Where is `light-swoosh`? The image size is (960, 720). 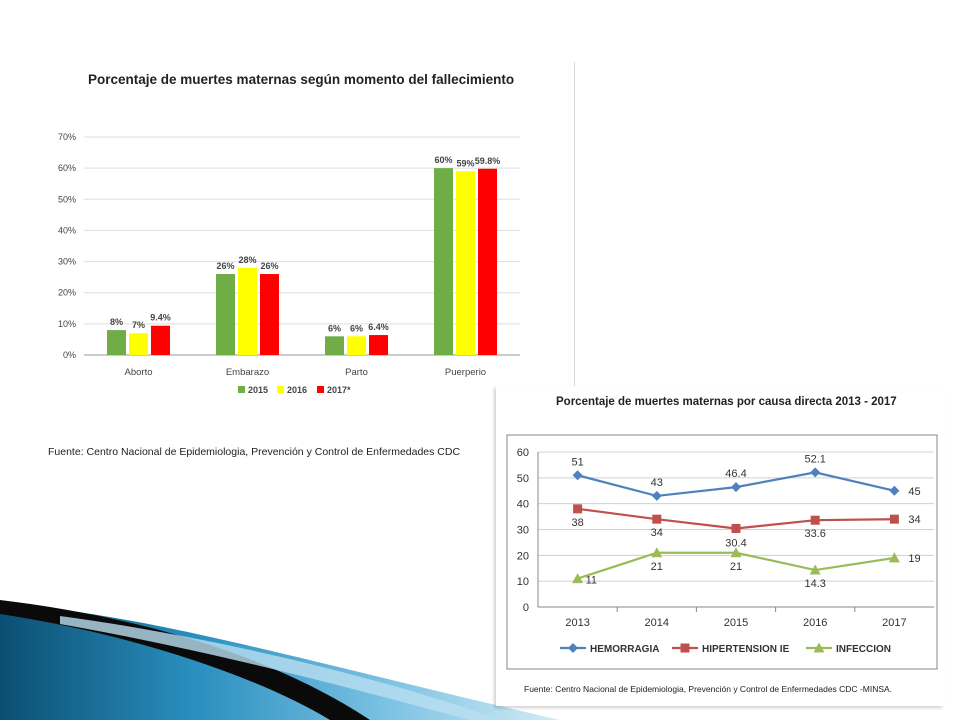
light-swoosh is located at coordinates (280, 668).